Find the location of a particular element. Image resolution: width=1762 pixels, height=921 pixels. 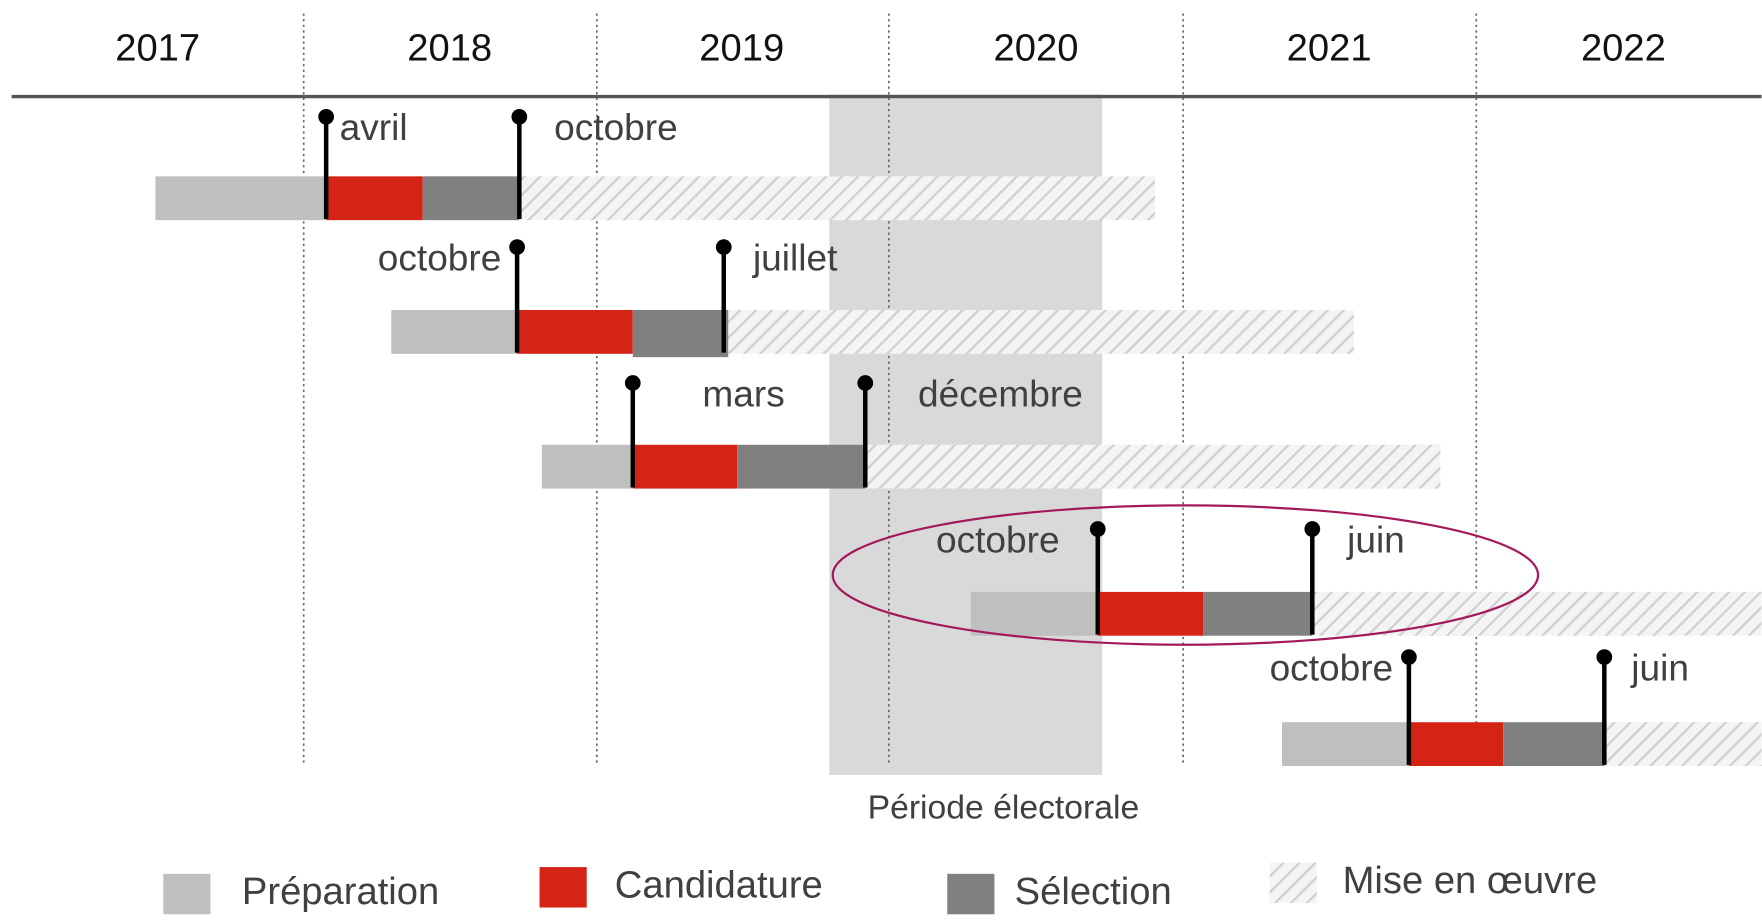

highlight-ellipse is located at coordinates (1185, 575).